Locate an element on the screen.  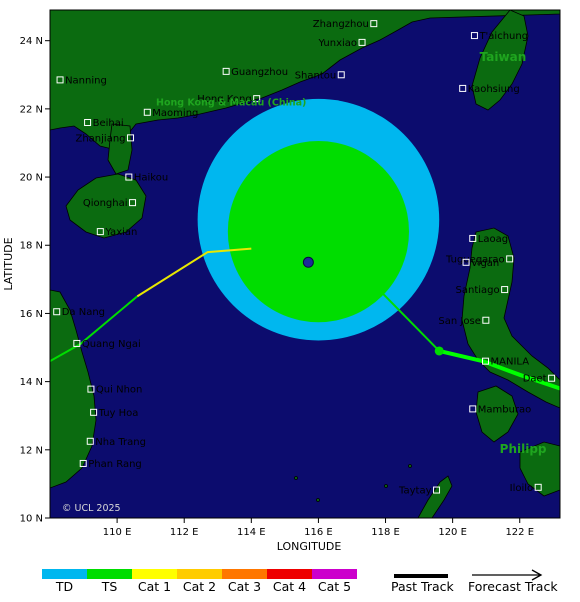
y-tick-label: 20 N is located at coordinates (31, 178).